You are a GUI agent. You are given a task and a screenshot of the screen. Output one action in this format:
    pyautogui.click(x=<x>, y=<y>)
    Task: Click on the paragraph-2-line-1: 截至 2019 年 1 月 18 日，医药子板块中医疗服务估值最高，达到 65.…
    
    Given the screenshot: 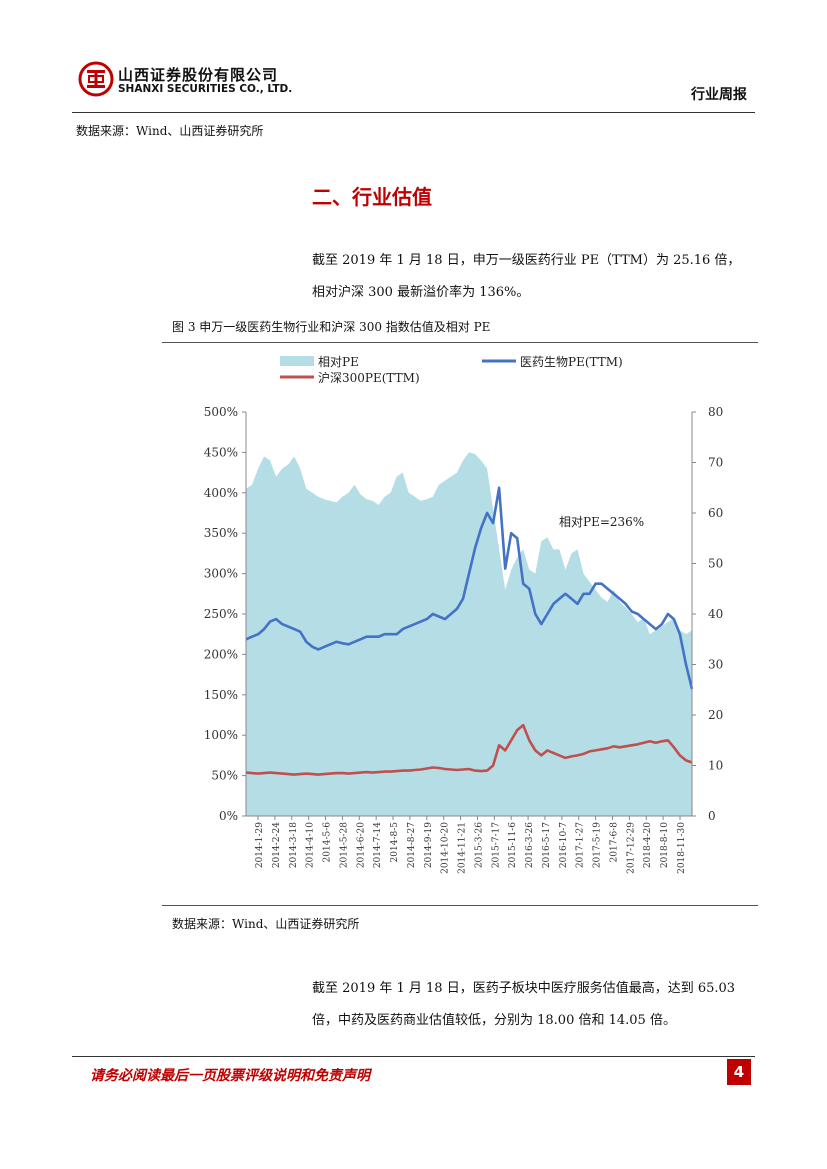 What is the action you would take?
    pyautogui.click(x=524, y=988)
    